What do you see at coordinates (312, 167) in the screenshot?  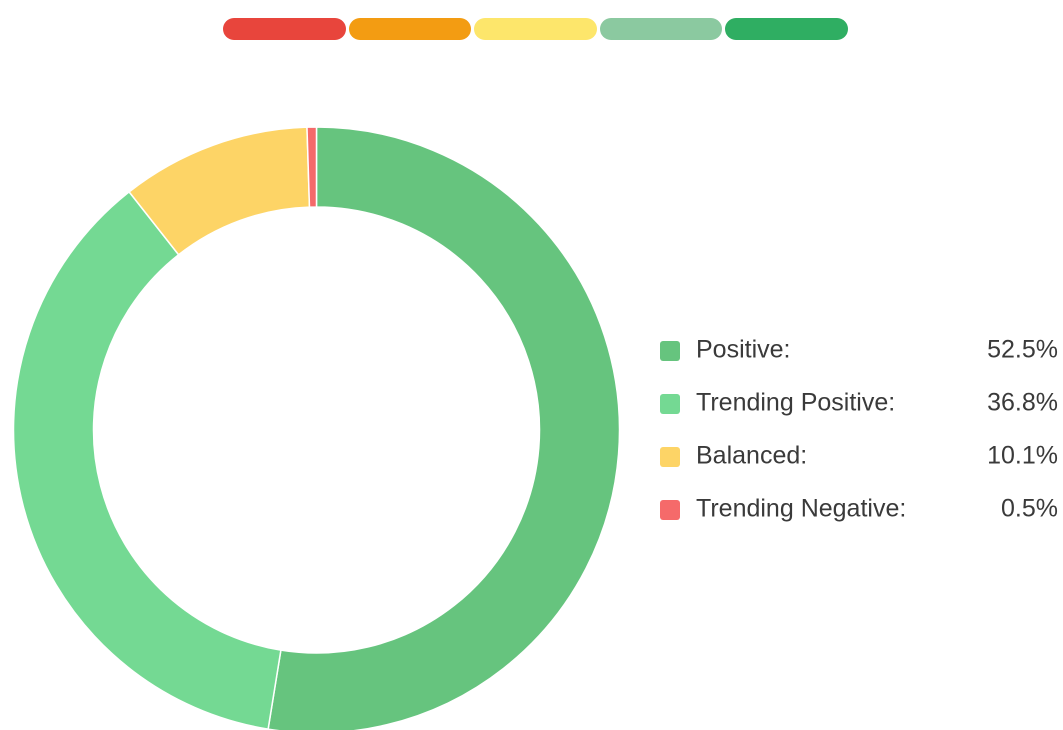 I see `donut-slice` at bounding box center [312, 167].